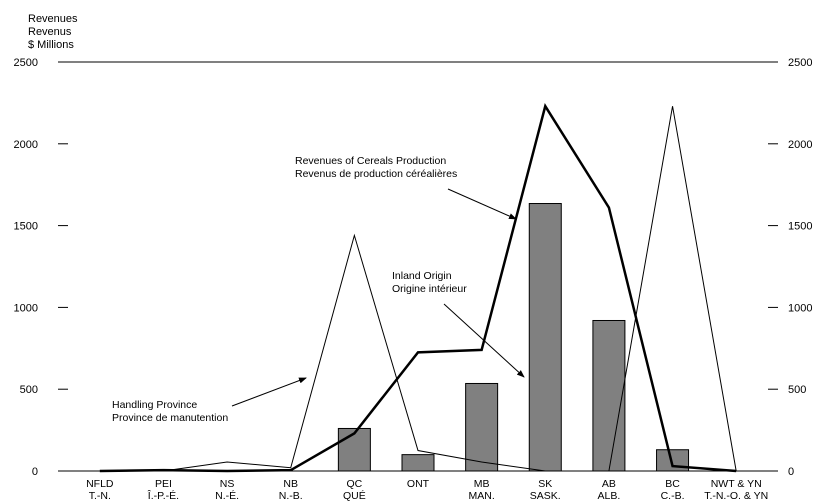 The image size is (827, 503). I want to click on y-axis-title-line: $ Millions, so click(51, 45).